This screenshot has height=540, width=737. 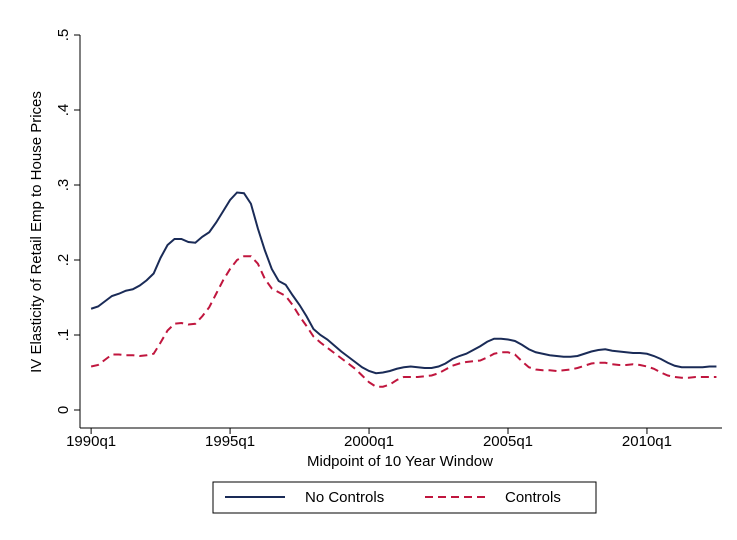 What do you see at coordinates (91, 441) in the screenshot?
I see `x-tick-label: 1990q1` at bounding box center [91, 441].